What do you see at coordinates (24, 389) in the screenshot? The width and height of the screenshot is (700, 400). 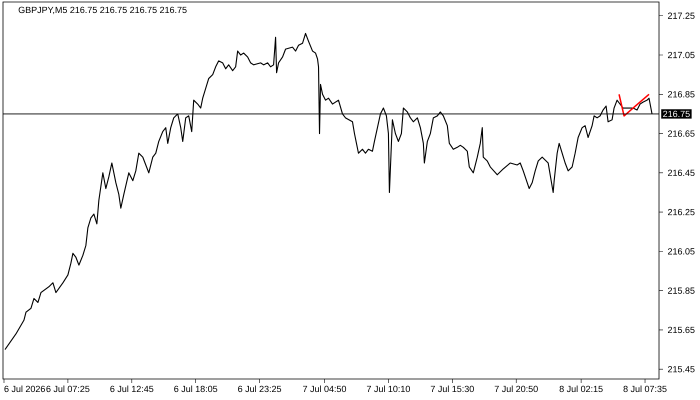 I see `x-tick-label: 6 Jul 2026` at bounding box center [24, 389].